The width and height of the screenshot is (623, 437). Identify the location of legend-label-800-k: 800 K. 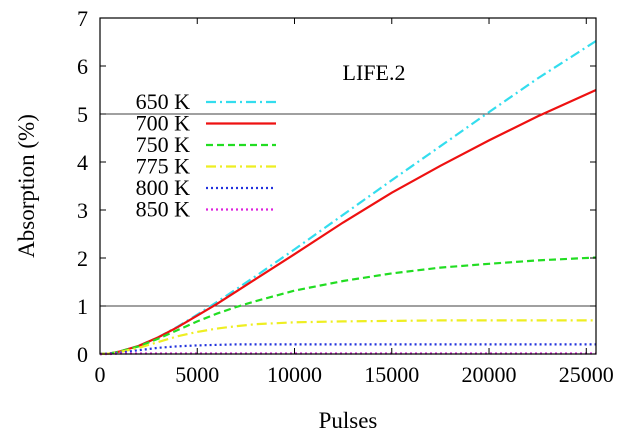
(163, 187).